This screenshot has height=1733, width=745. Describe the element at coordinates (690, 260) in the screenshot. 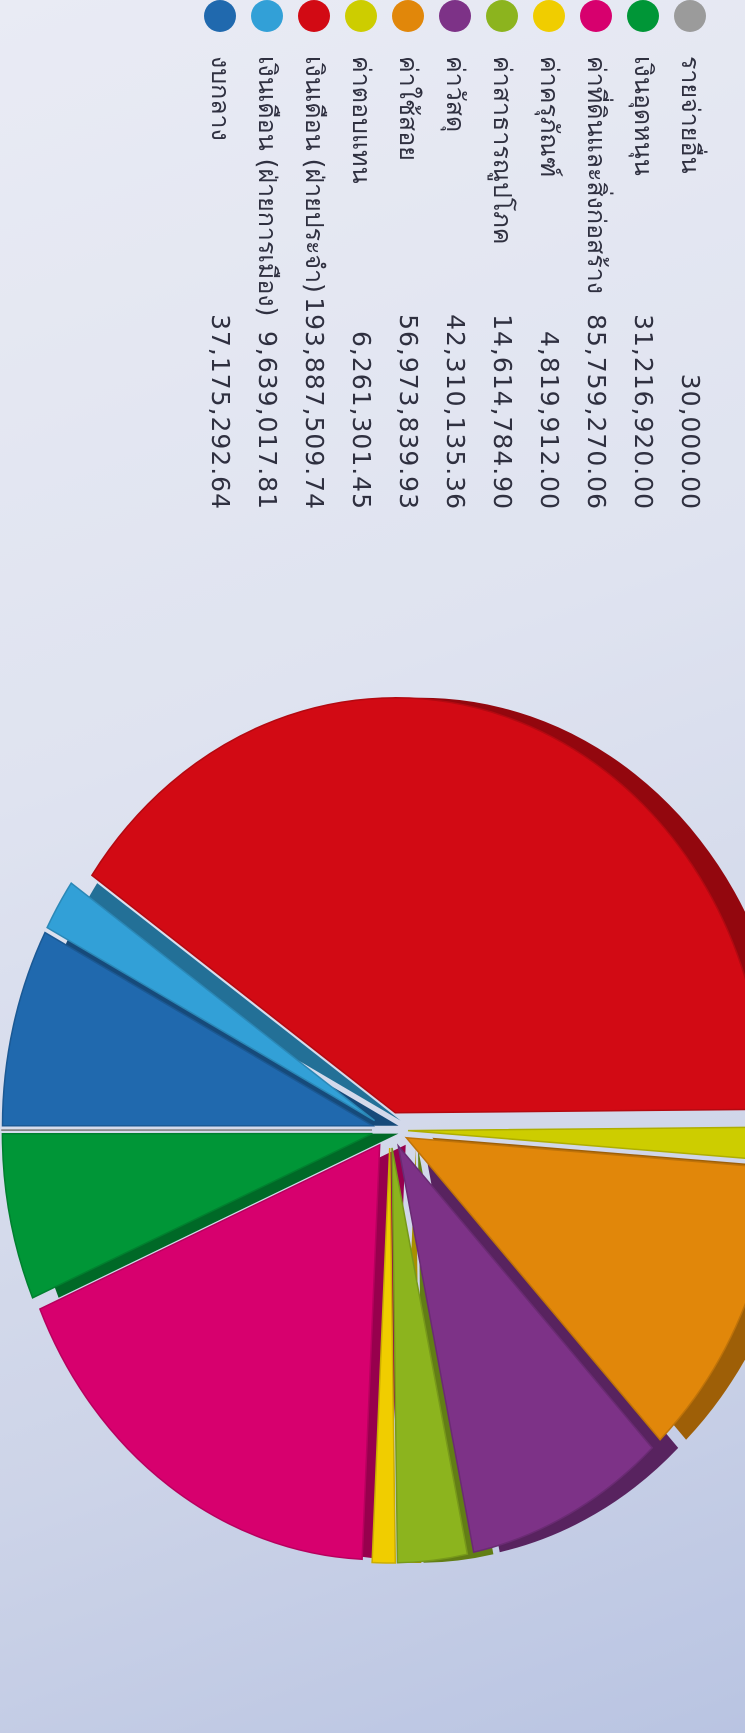

I see `legend-item: รายจ่ายอื่น 30,000.00` at that location.